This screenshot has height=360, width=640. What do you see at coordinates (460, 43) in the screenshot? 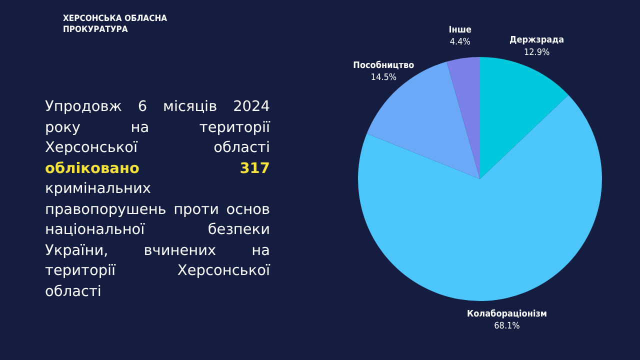
I see `data-label: 4.4%` at bounding box center [460, 43].